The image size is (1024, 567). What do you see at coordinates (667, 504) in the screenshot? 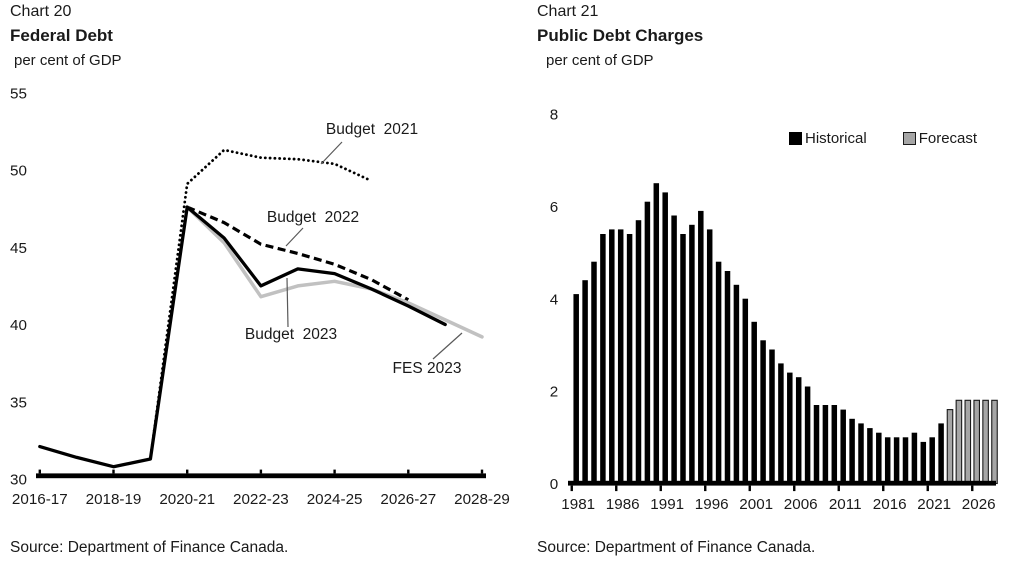
I see `x-axis-label-1991: 1991` at bounding box center [667, 504].